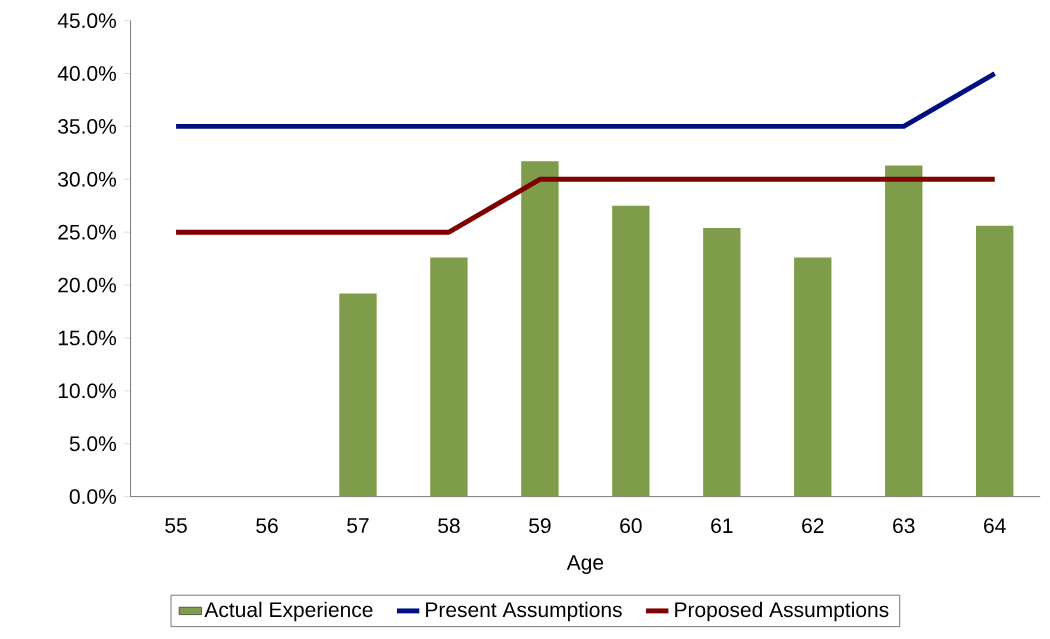 This screenshot has width=1050, height=639. I want to click on x-tick-label: 60, so click(631, 526).